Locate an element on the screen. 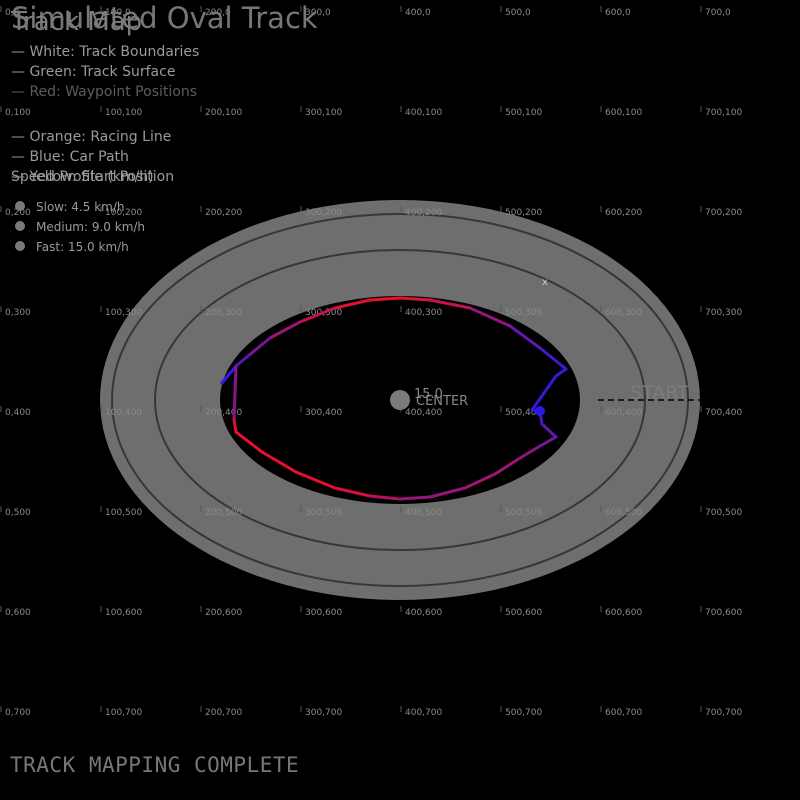  svg-text: x is located at coordinates (545, 282).